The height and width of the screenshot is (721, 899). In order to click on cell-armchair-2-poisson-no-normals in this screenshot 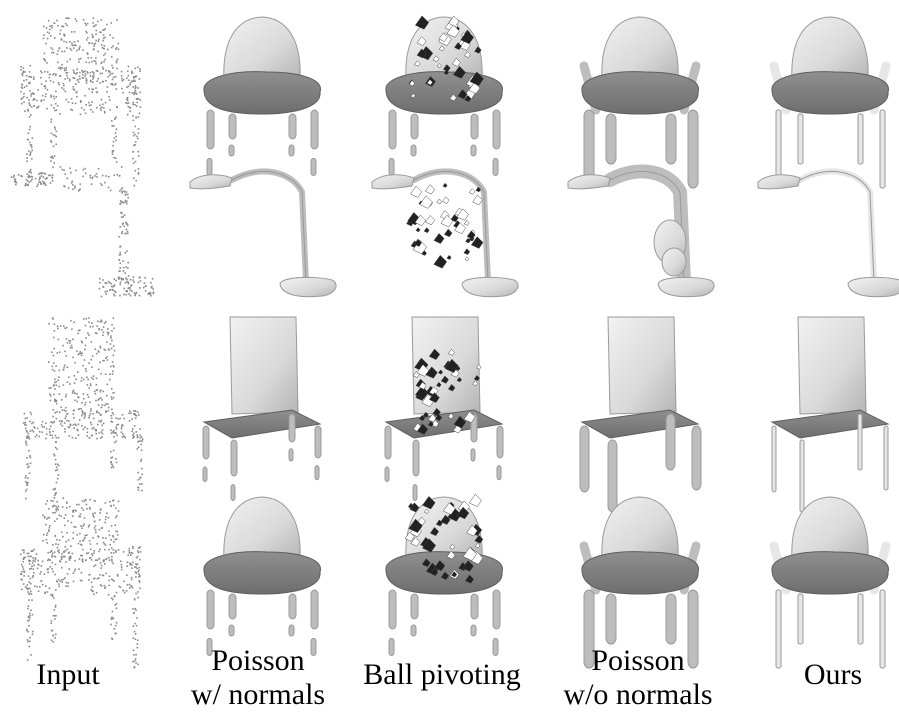, I will do `click(640, 582)`.